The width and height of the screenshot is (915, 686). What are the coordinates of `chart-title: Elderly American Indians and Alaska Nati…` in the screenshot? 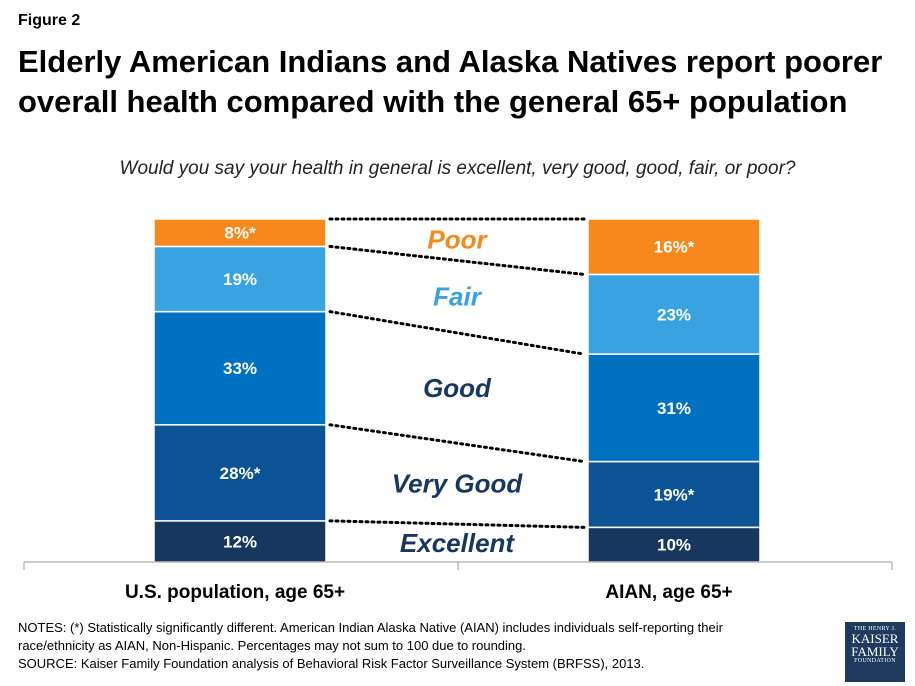 It's located at (450, 81).